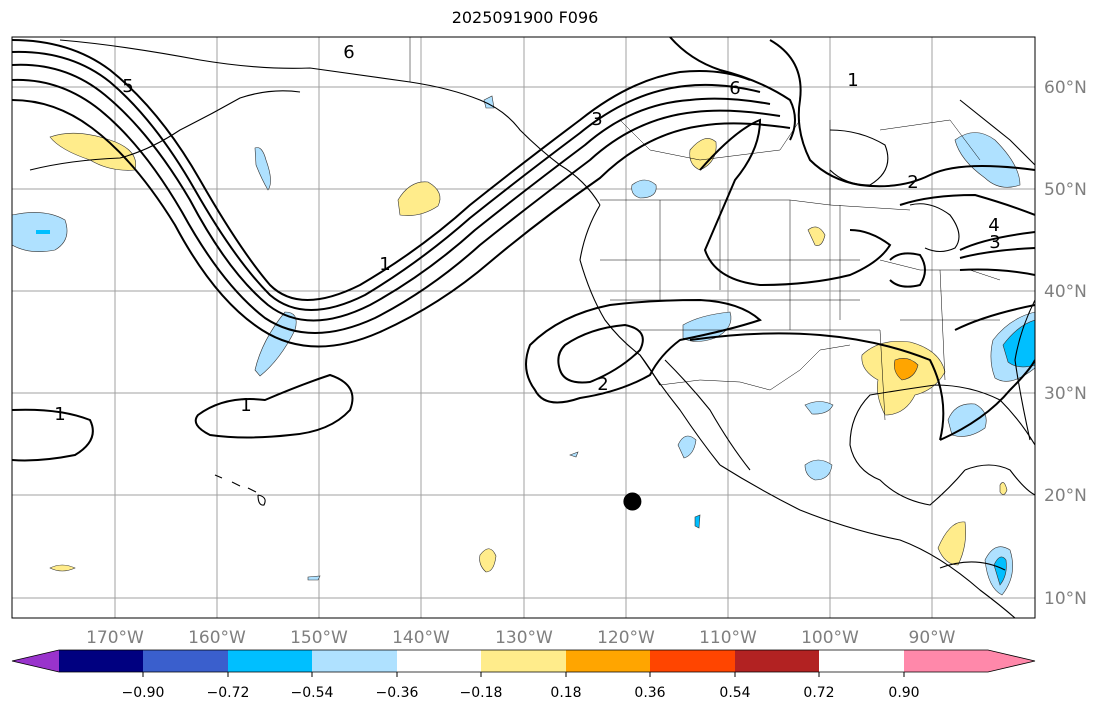 The width and height of the screenshot is (1105, 712). I want to click on patch-blue-mexico, so click(818, 470).